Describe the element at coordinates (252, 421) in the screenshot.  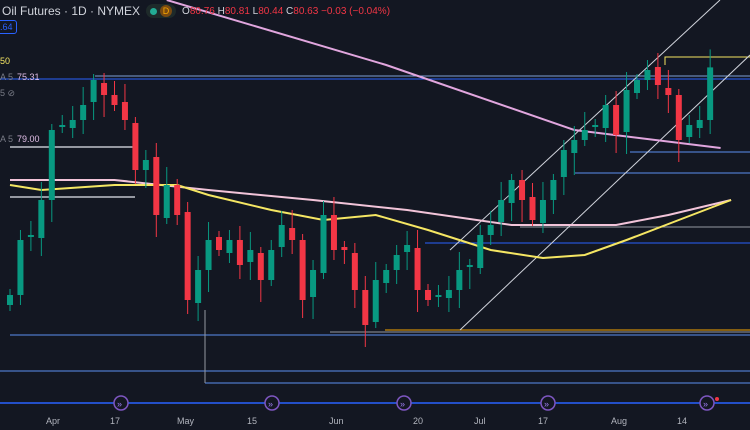
I see `x-tick: 15` at that location.